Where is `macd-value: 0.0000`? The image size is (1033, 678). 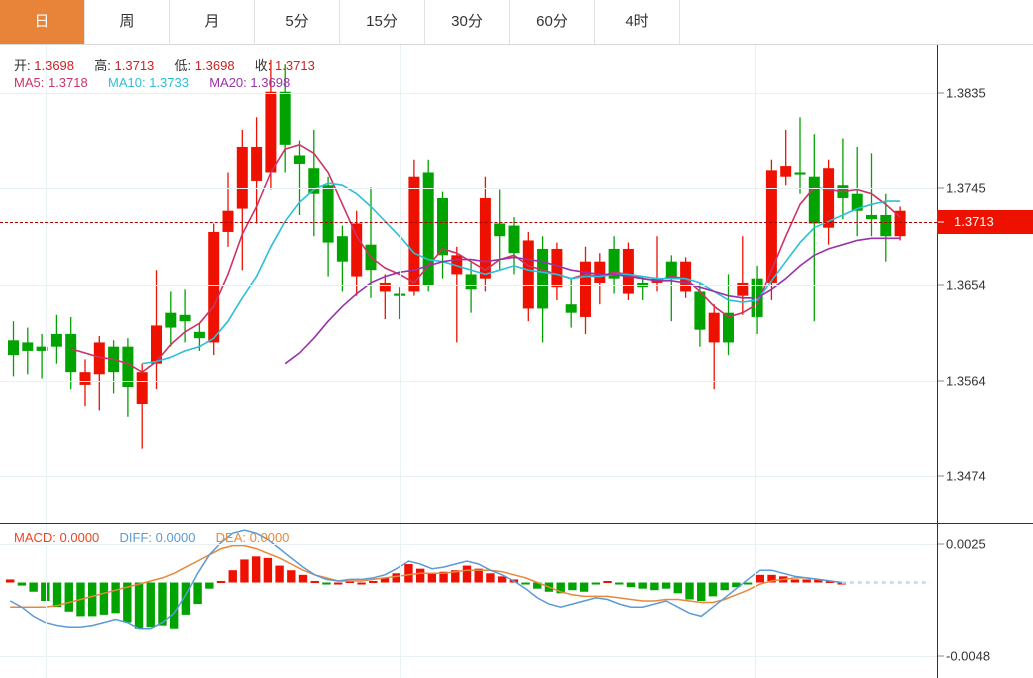 macd-value: 0.0000 is located at coordinates (79, 537).